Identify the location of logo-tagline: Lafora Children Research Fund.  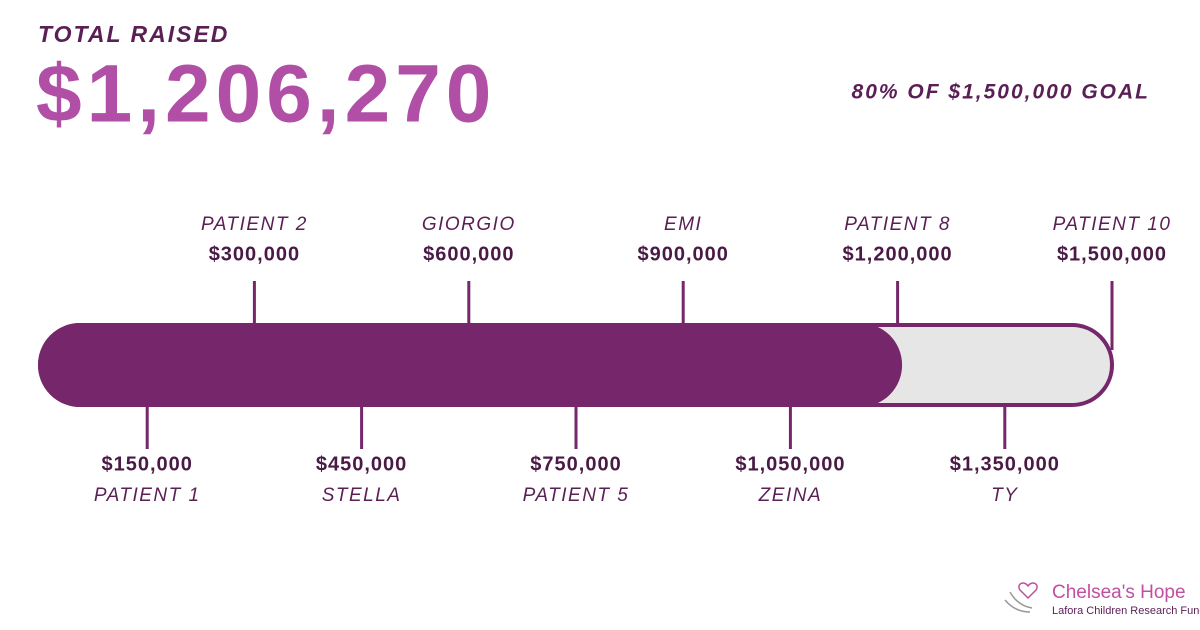
(1126, 611).